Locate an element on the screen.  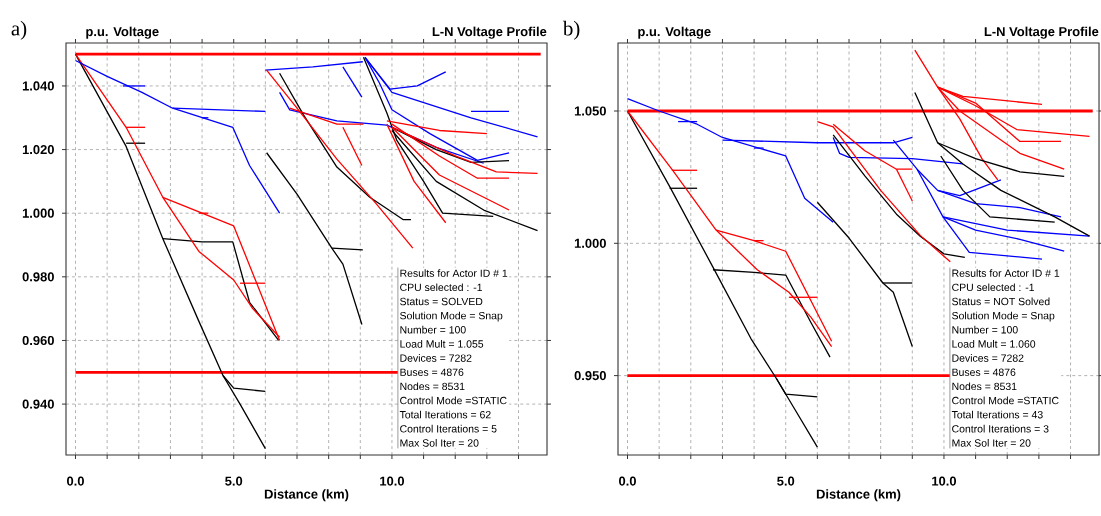
text: b) is located at coordinates (571, 30).